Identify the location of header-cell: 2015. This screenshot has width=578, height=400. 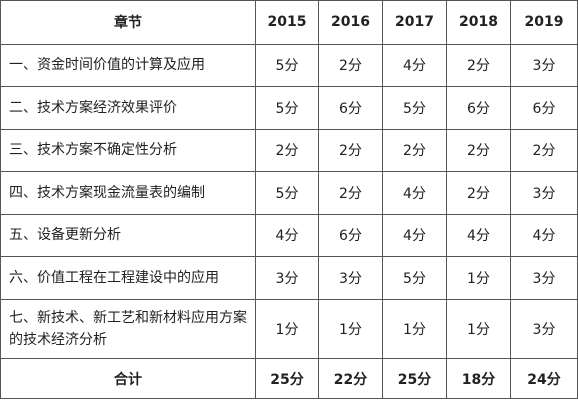
(287, 22).